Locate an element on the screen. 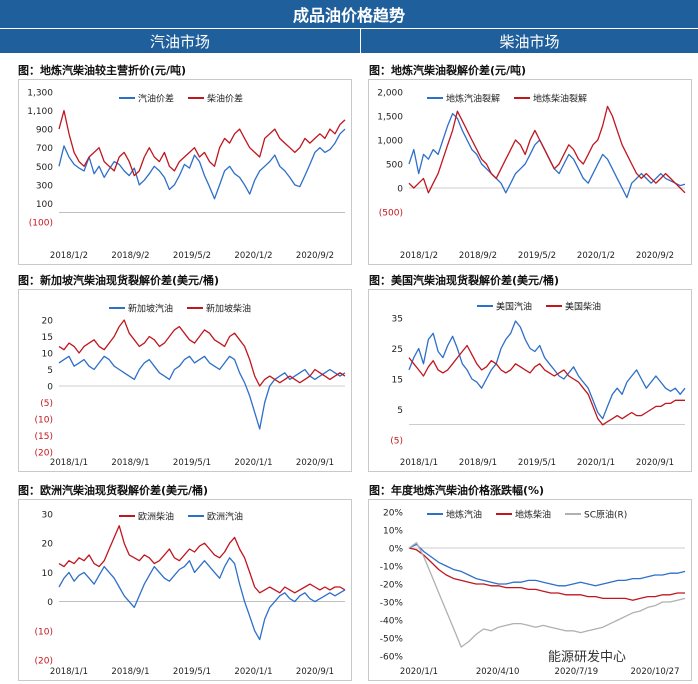 The height and width of the screenshot is (684, 698). gasoline-market-header: 汽油市场 is located at coordinates (180, 40).